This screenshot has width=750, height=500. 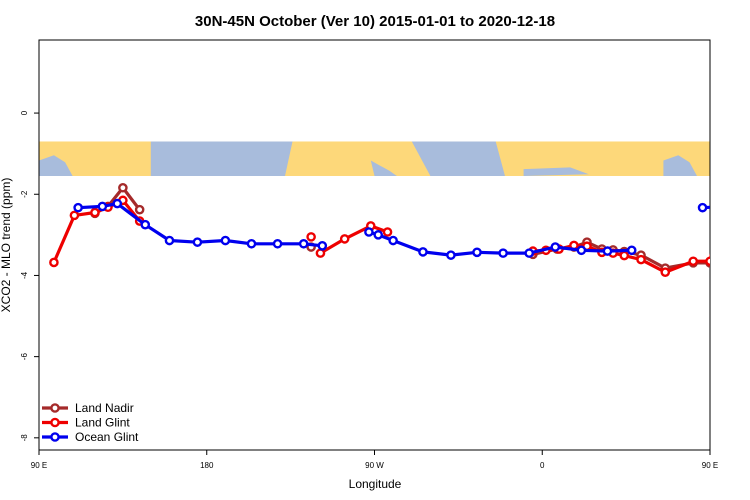 What do you see at coordinates (6, 245) in the screenshot?
I see `y-axis-label: XCO2 - MLO trend (ppm)` at bounding box center [6, 245].